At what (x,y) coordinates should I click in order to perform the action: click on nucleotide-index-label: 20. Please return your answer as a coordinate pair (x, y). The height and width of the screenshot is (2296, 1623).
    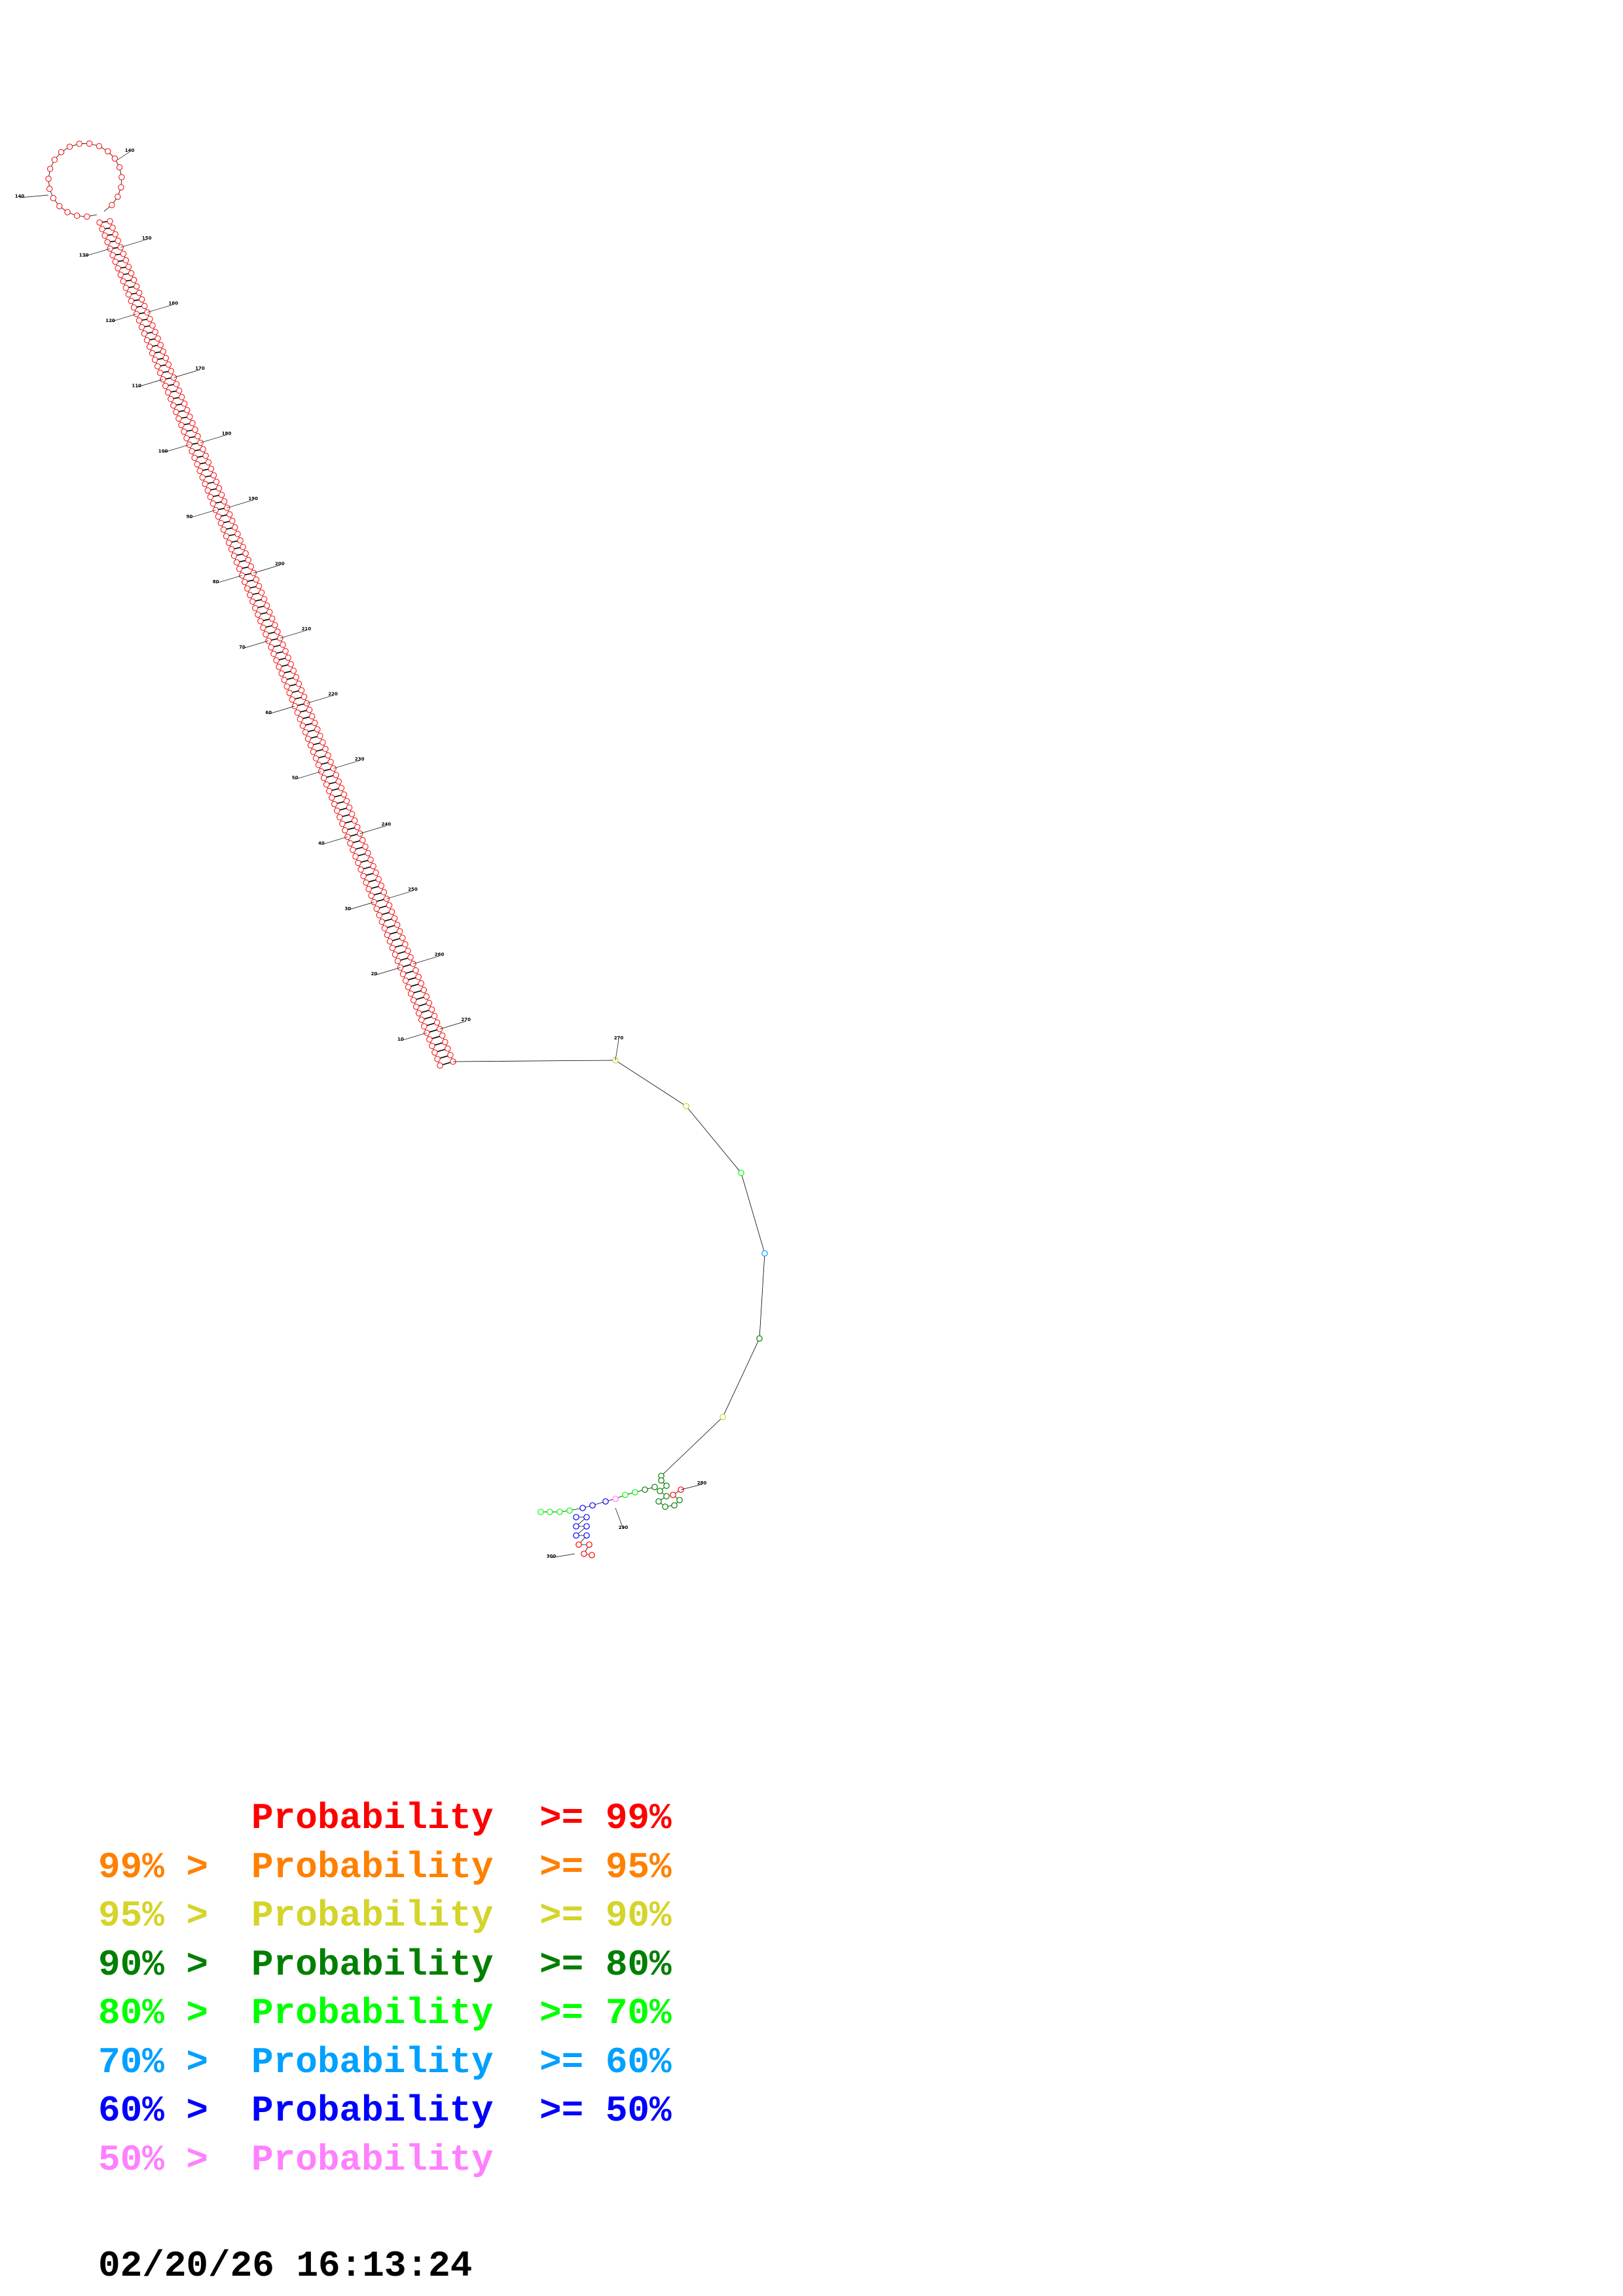
    Looking at the image, I should click on (374, 974).